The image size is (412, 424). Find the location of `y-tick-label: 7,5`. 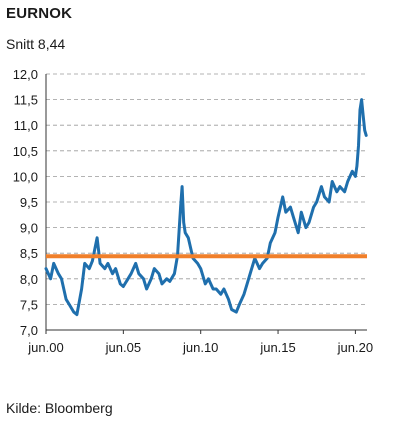

y-tick-label: 7,5 is located at coordinates (29, 304).